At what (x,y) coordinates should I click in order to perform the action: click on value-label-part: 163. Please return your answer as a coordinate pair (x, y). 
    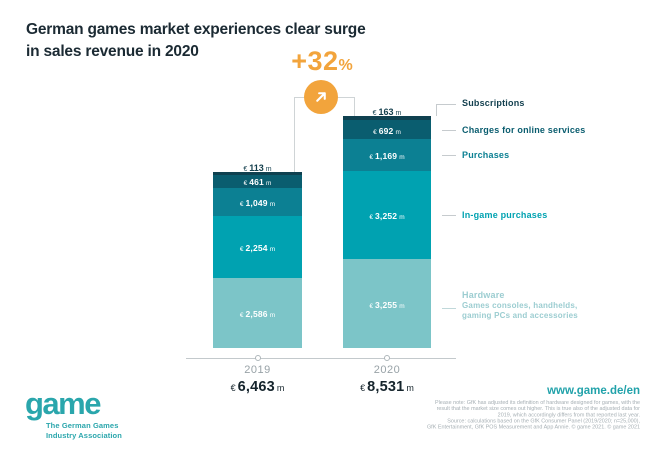
    Looking at the image, I should click on (386, 111).